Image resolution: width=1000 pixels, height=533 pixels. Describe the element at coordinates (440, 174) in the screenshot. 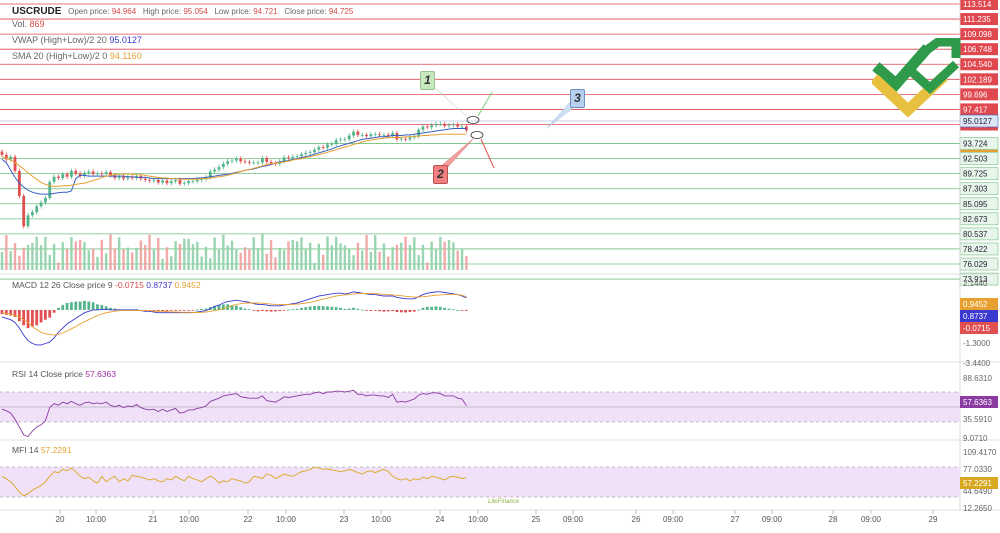

I see `marker-2-label: 2` at that location.